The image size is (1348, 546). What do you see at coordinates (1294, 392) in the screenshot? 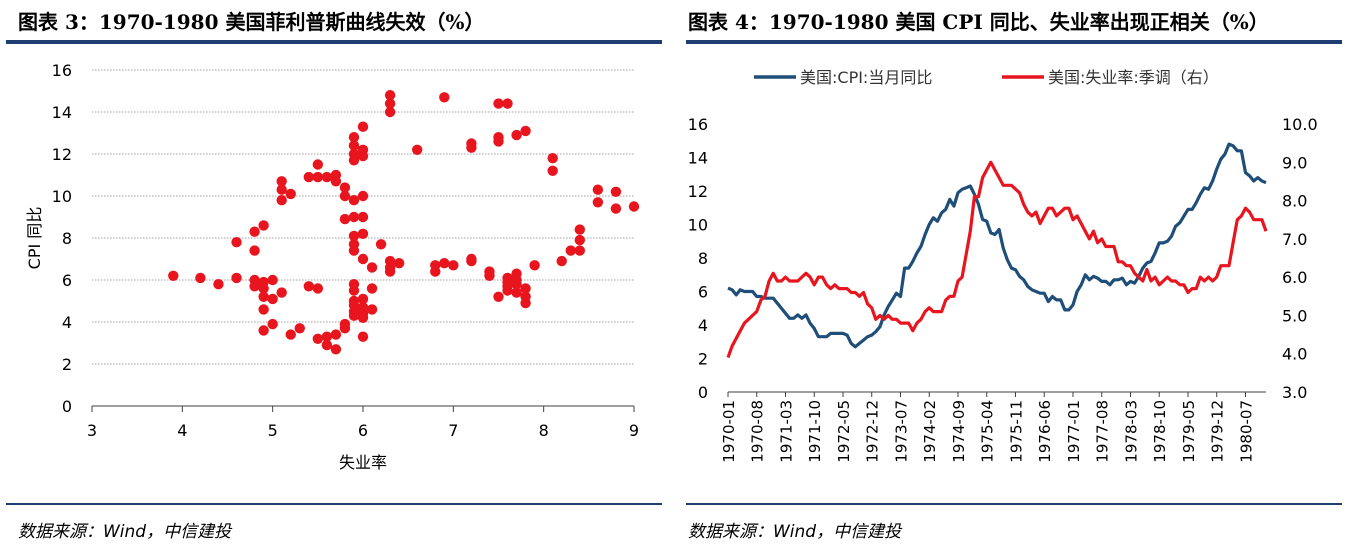
I see `line-right-y-tick-label: 3.0` at bounding box center [1294, 392].